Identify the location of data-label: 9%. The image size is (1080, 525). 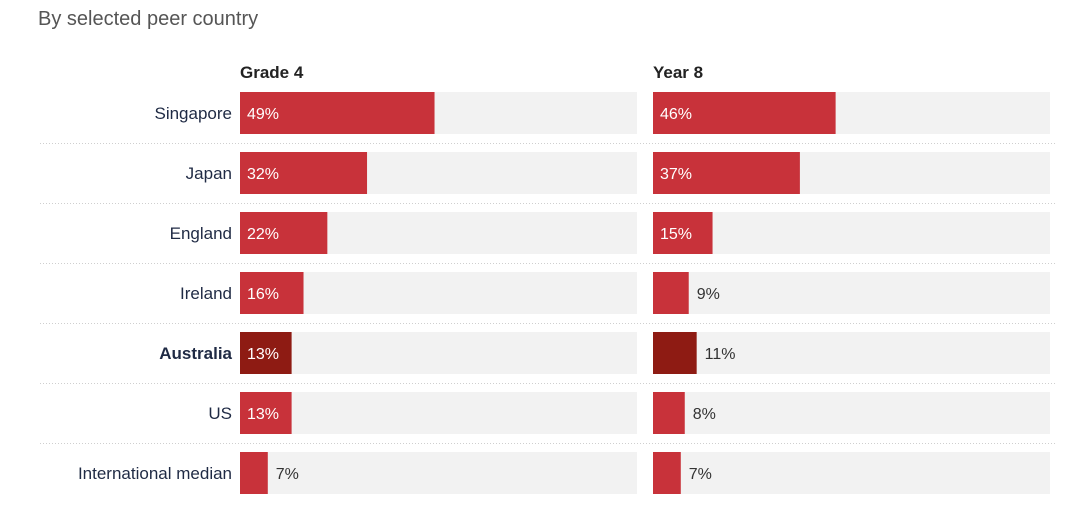
(708, 294).